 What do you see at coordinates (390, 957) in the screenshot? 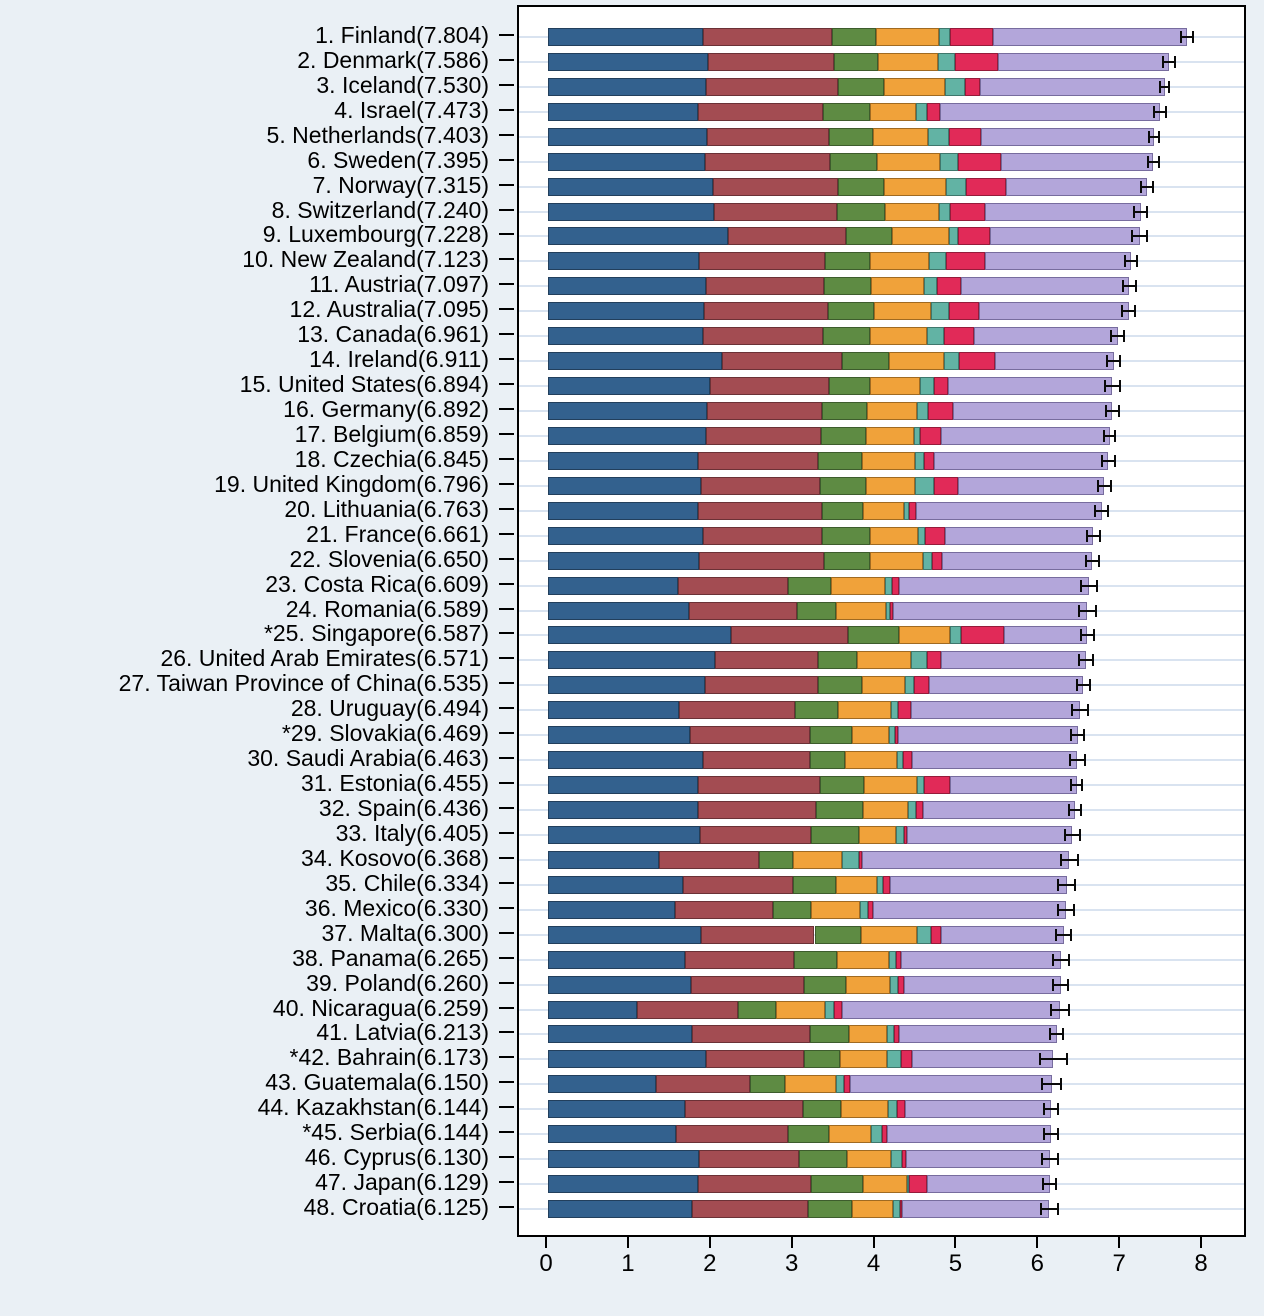
I see `country-label: 38. Panama(6.265)` at bounding box center [390, 957].